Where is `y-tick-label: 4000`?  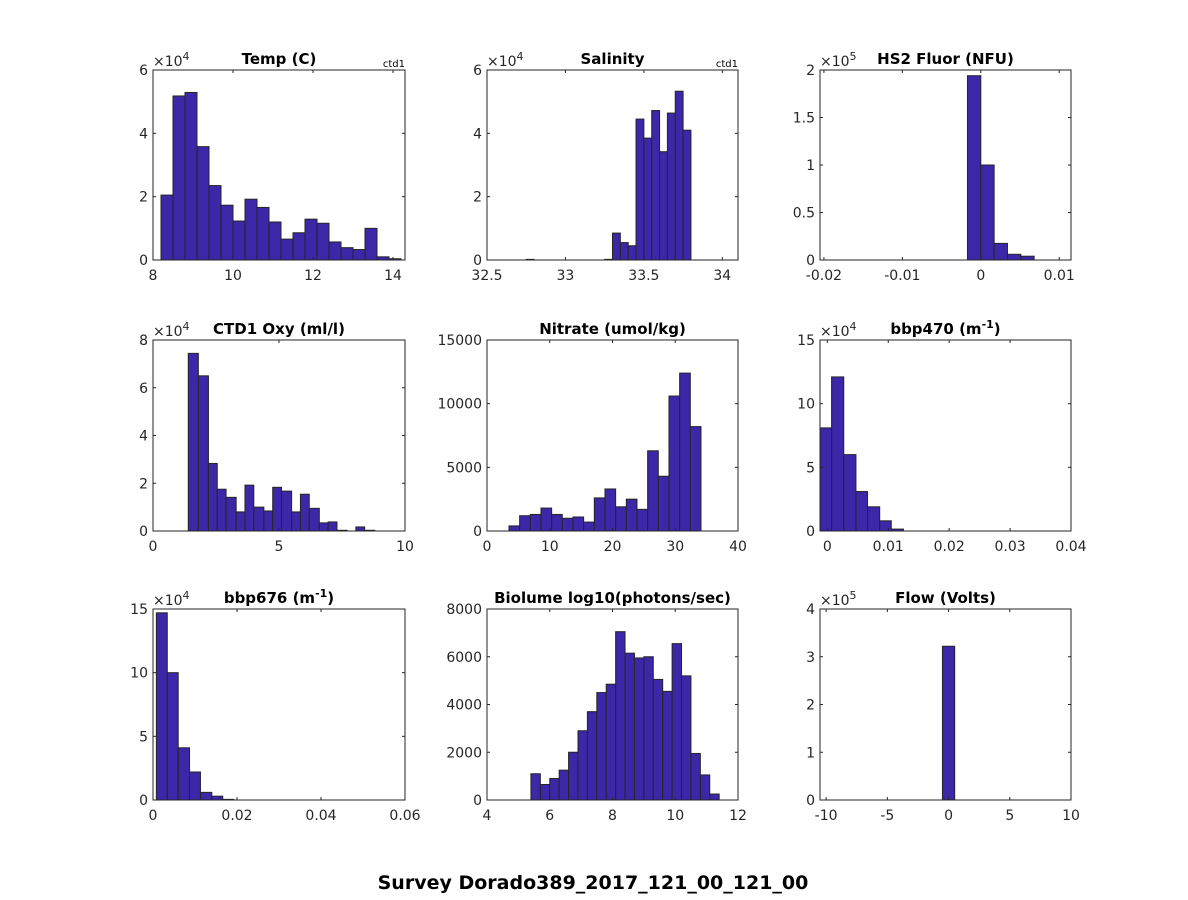
y-tick-label: 4000 is located at coordinates (464, 706).